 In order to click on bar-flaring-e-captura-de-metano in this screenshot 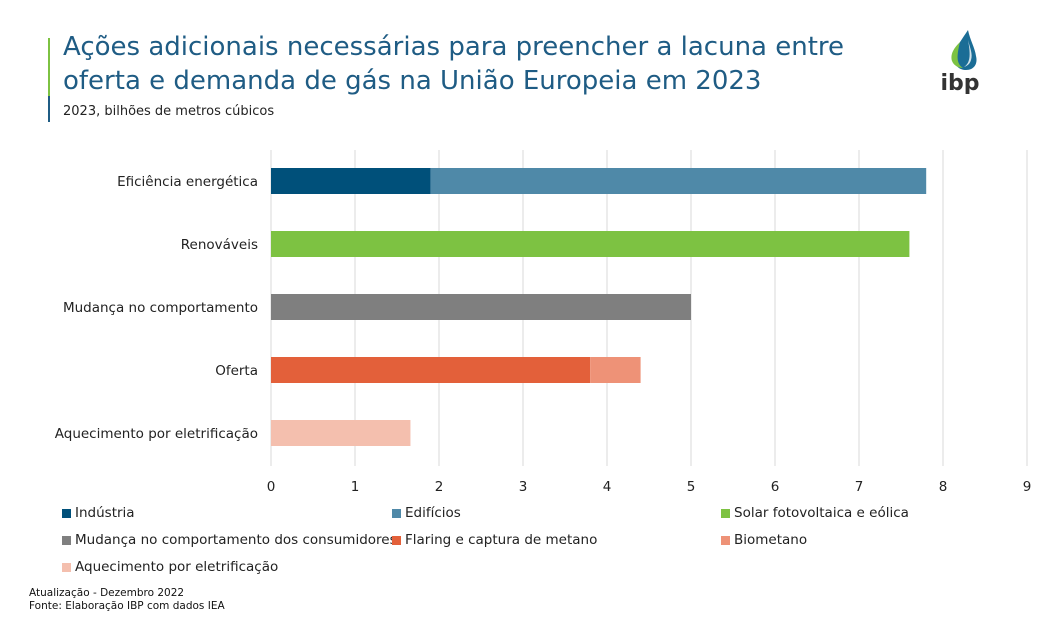, I will do `click(431, 370)`.